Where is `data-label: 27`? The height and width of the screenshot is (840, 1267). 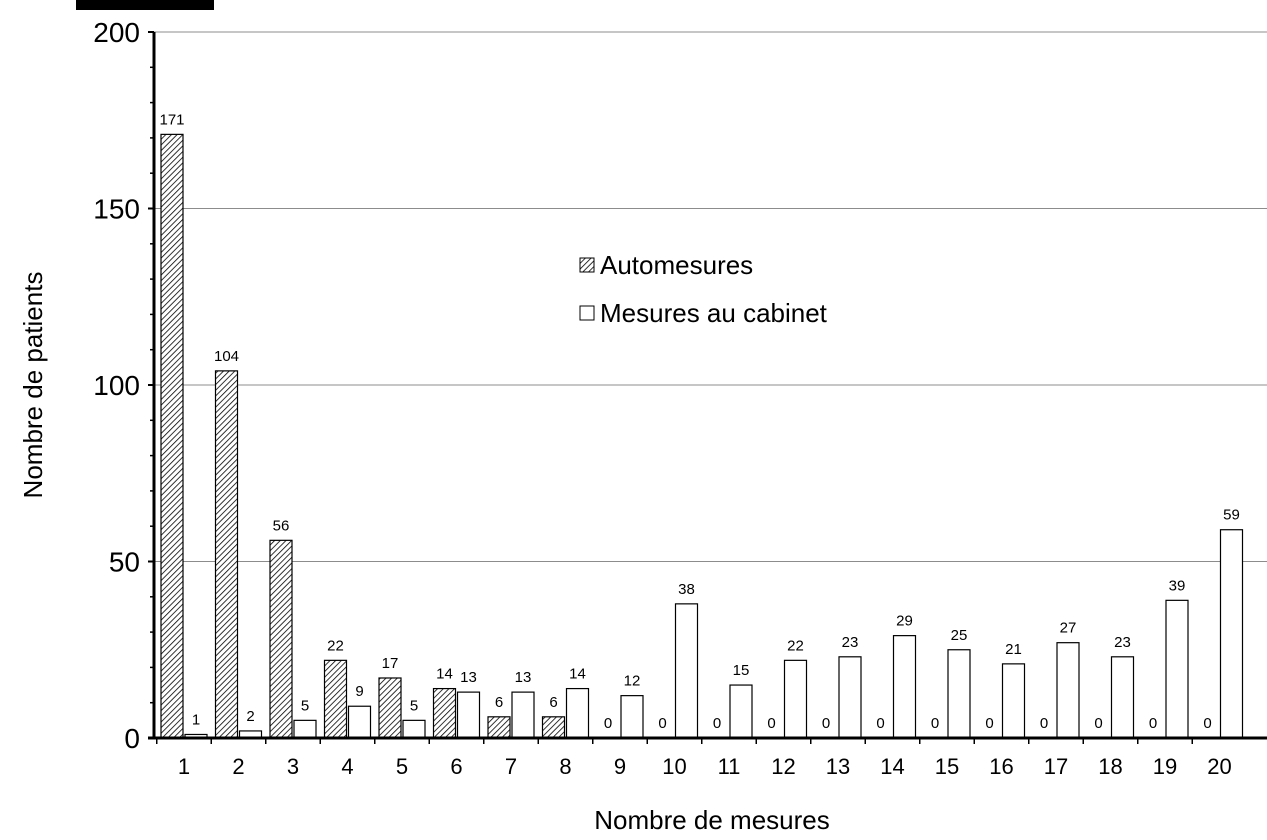 data-label: 27 is located at coordinates (1068, 628).